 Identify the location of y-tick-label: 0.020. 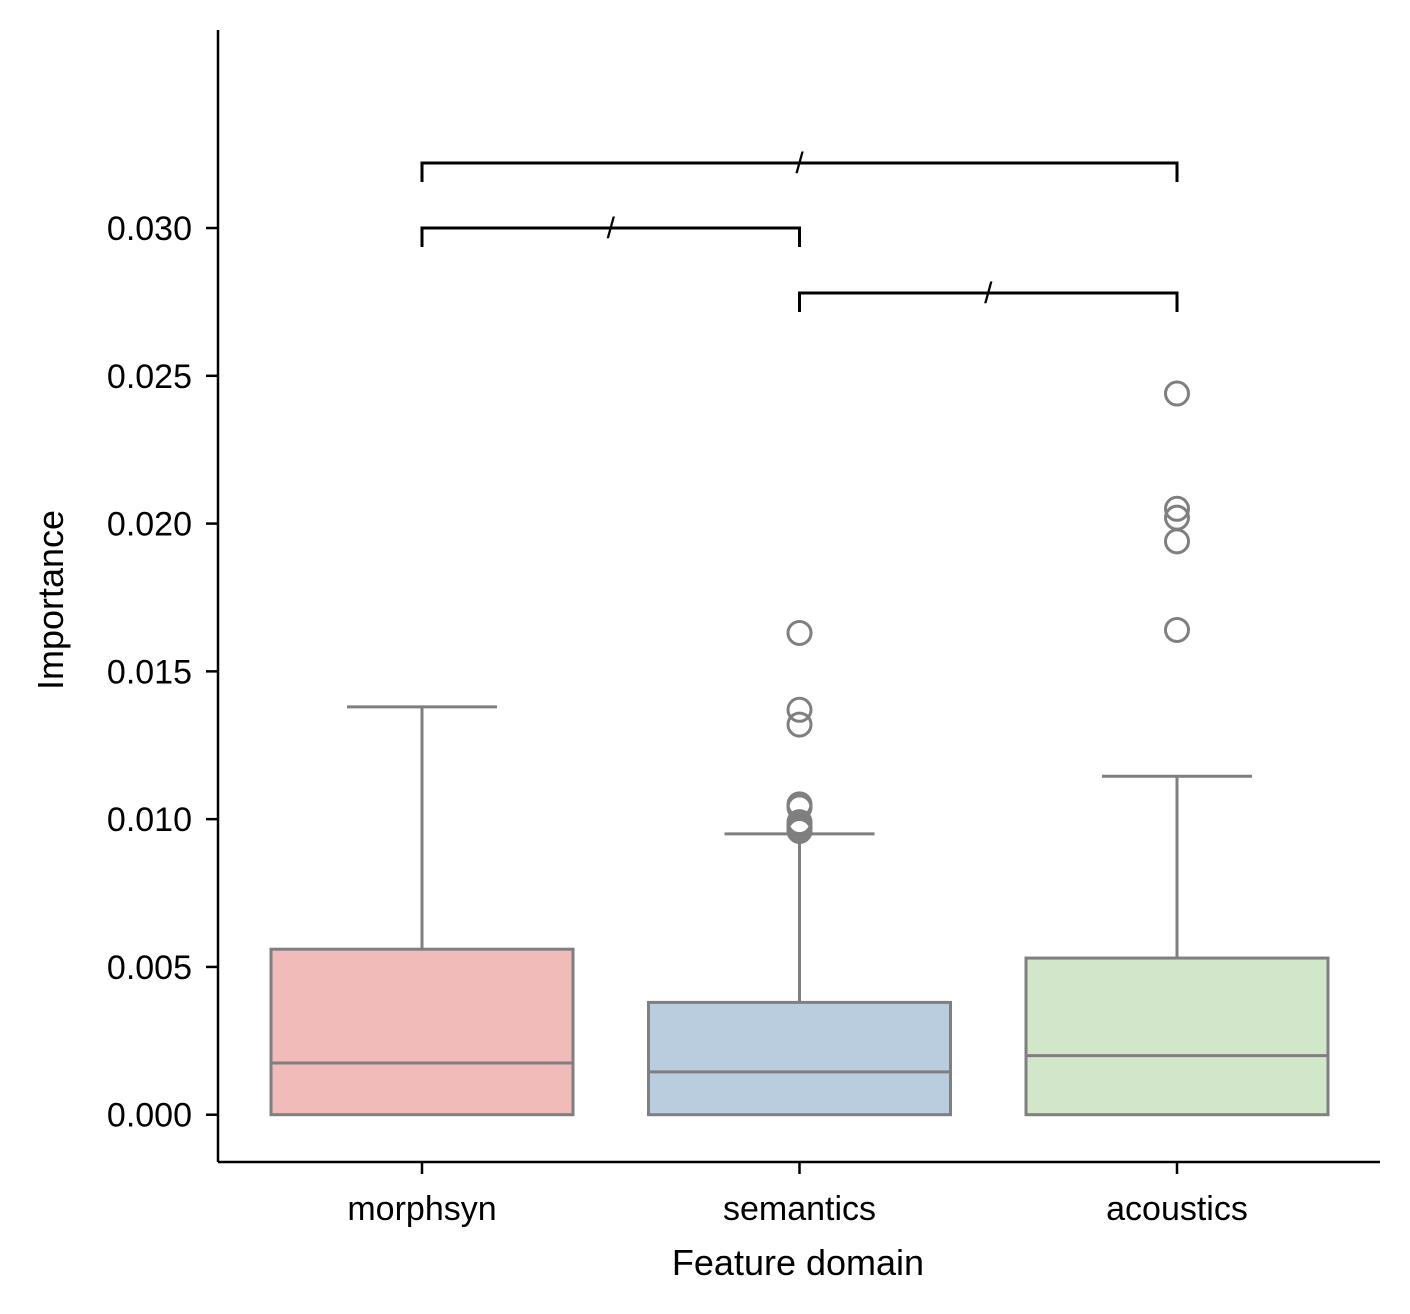
(149, 525).